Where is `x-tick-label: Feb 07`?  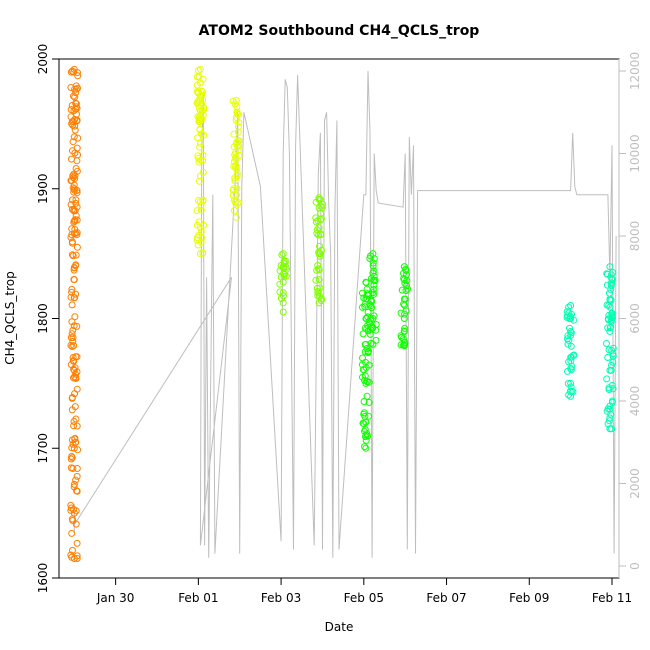 x-tick-label: Feb 07 is located at coordinates (446, 598).